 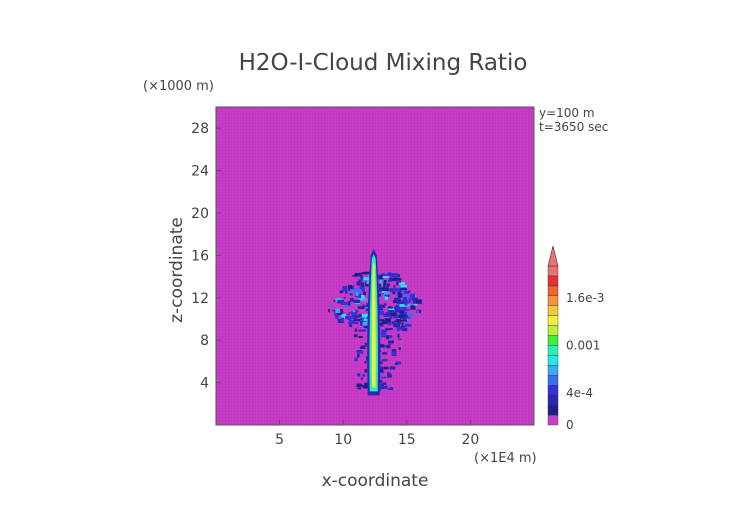 What do you see at coordinates (373, 325) in the screenshot?
I see `updraft-core-inner` at bounding box center [373, 325].